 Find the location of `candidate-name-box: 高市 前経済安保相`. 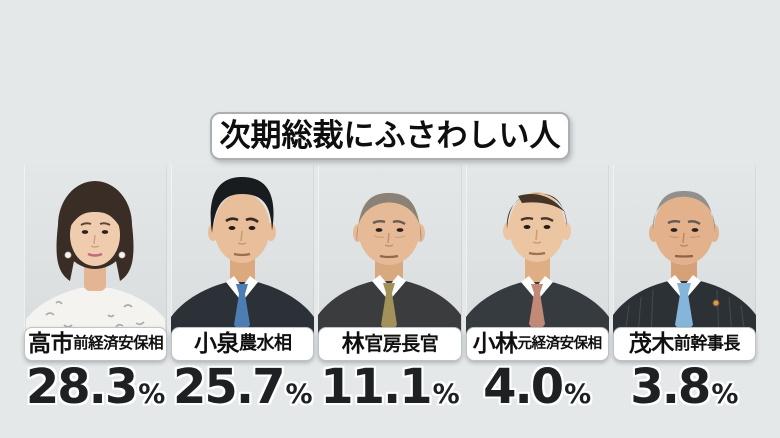

candidate-name-box: 高市 前経済安保相 is located at coordinates (96, 344).